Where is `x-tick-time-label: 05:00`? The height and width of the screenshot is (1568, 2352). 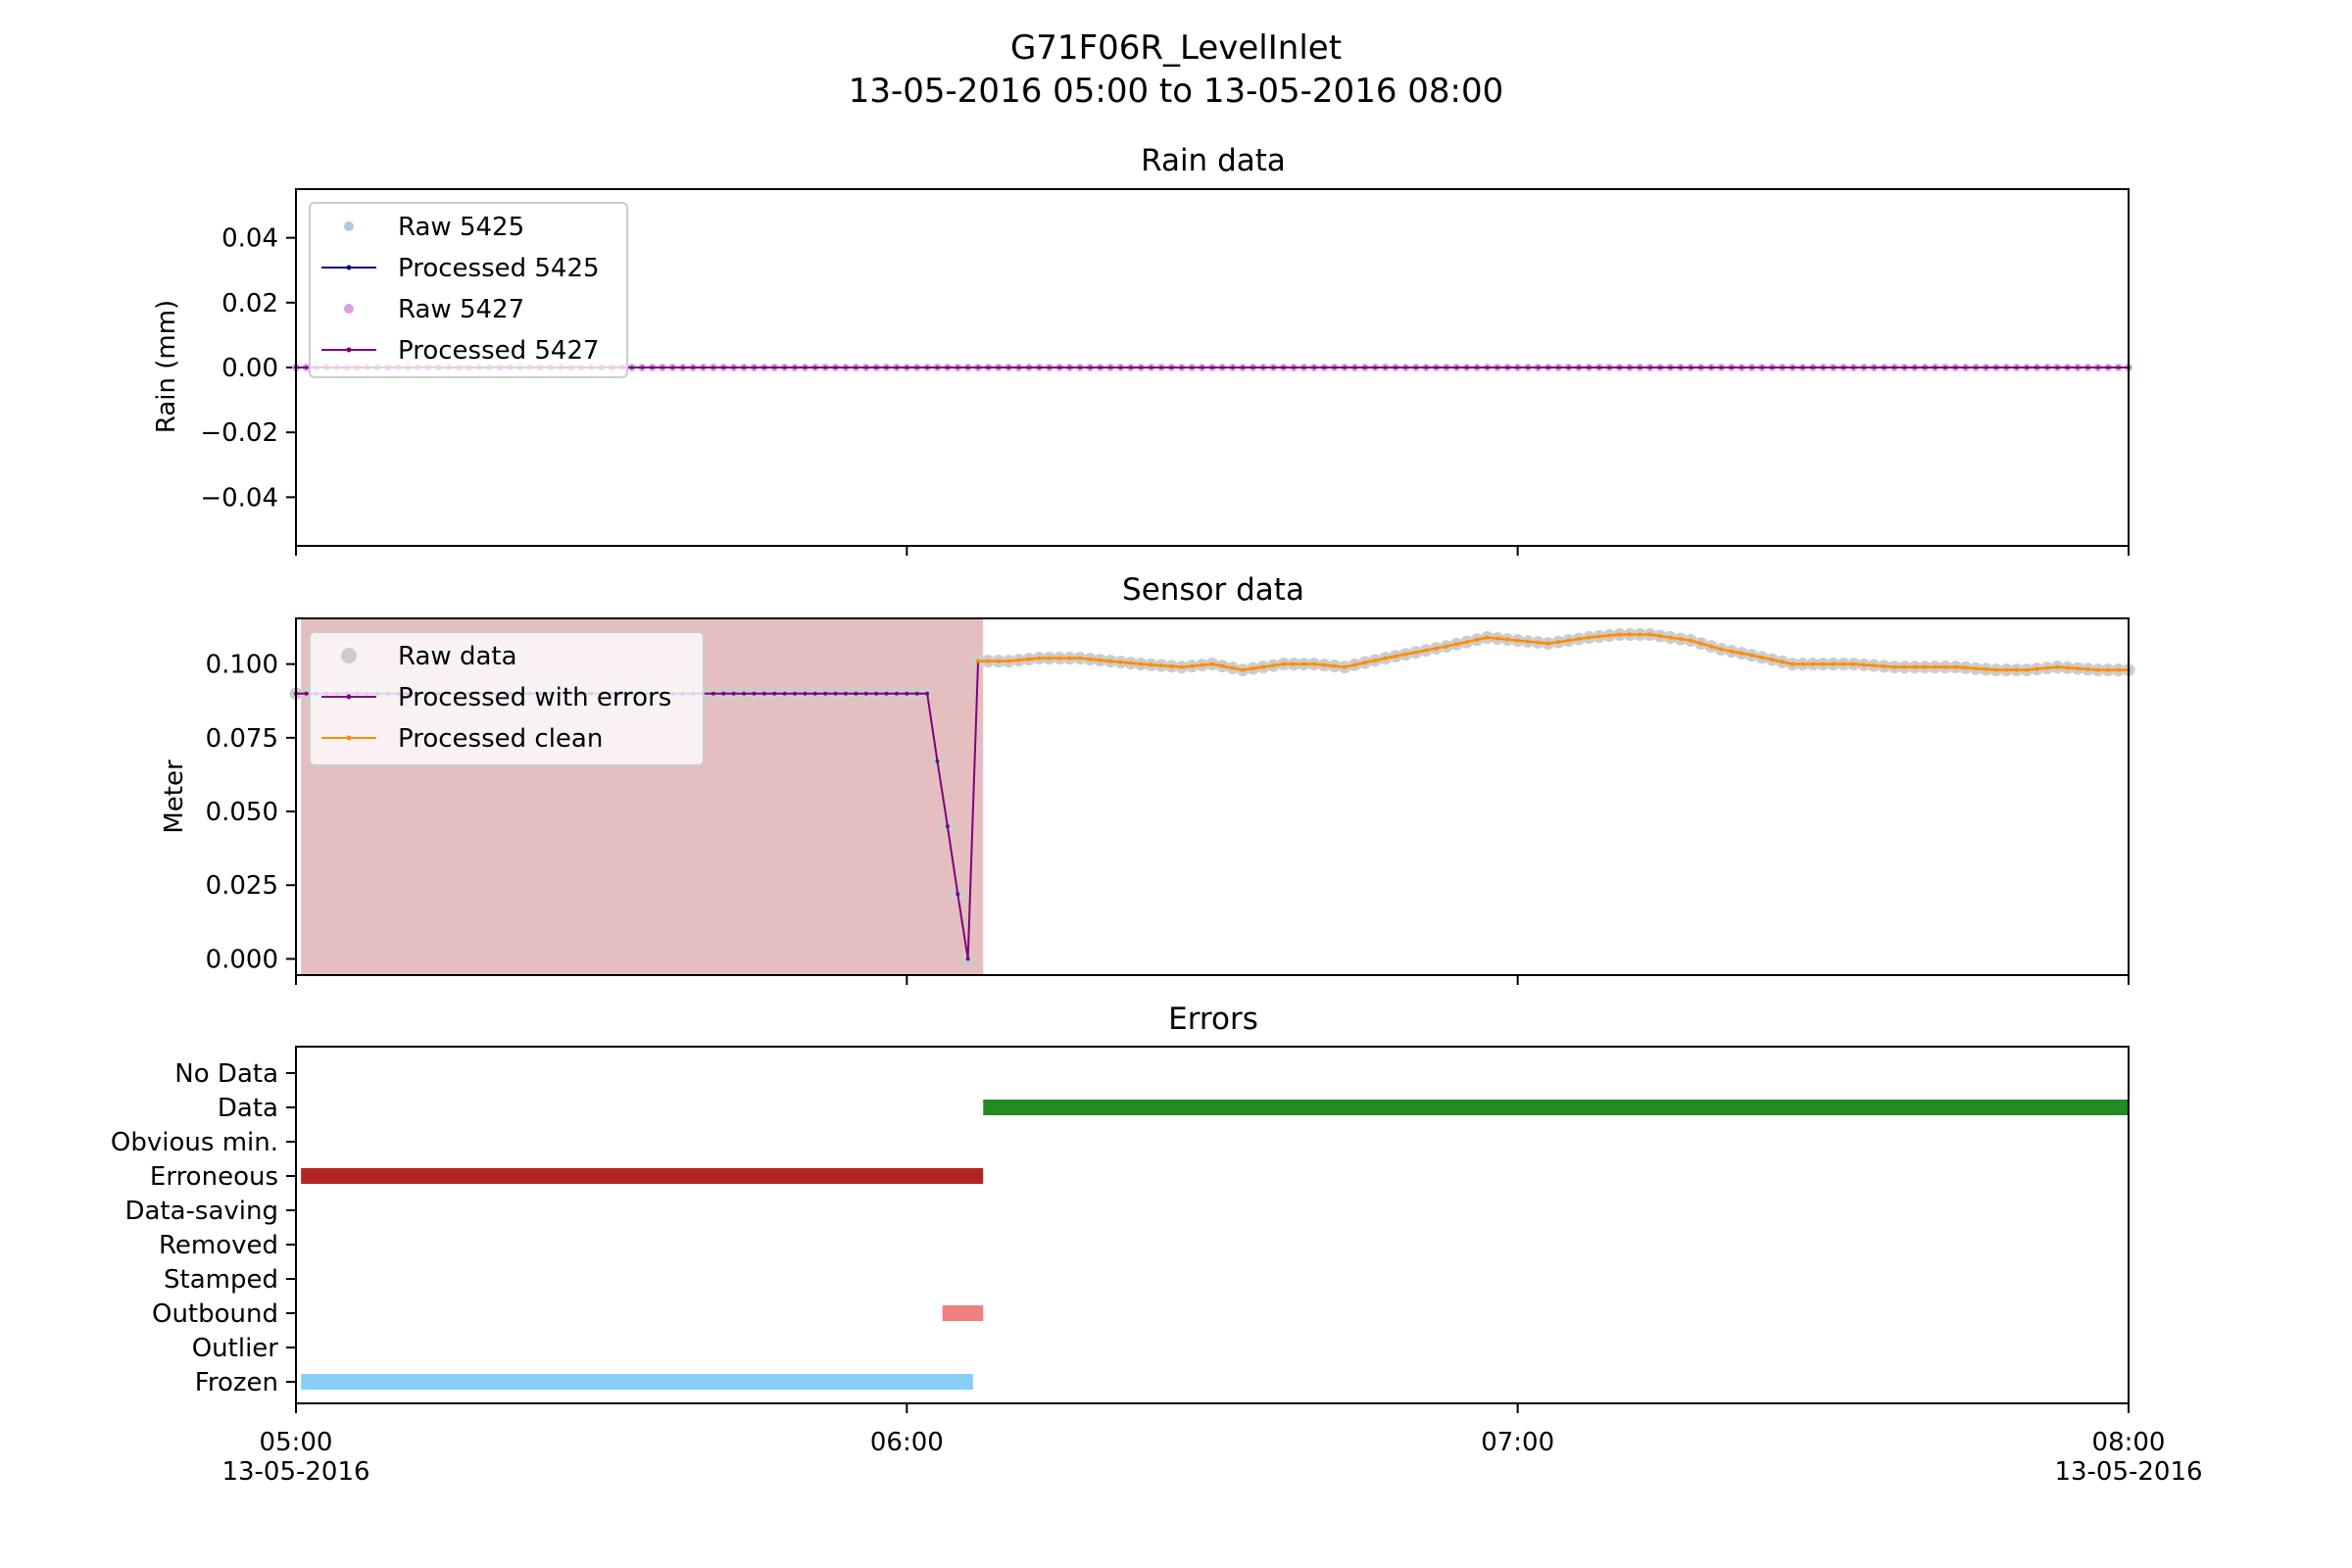 x-tick-time-label: 05:00 is located at coordinates (296, 1442).